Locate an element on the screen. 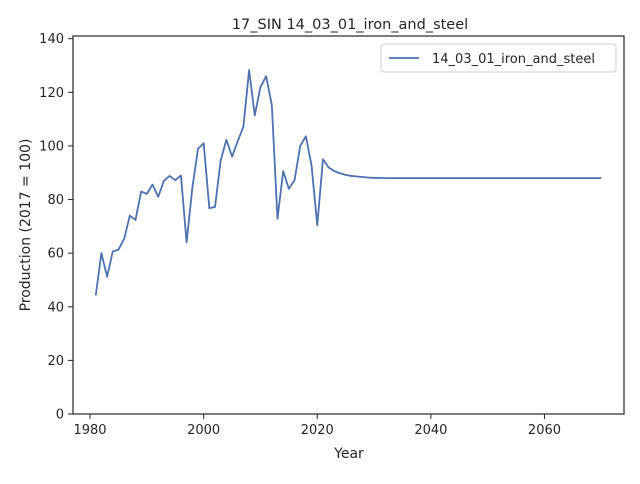  x-tick-label: 2000 is located at coordinates (203, 430).